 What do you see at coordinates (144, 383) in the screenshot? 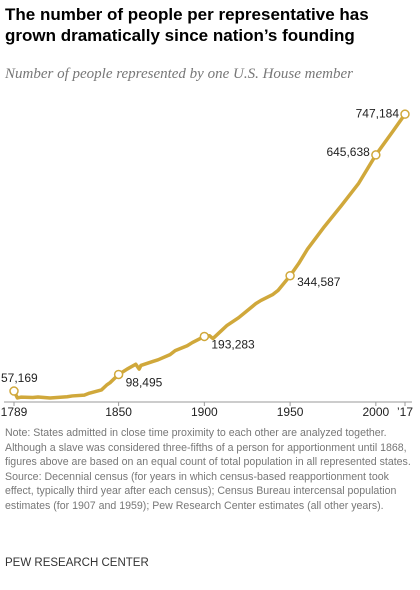
I see `data-label: 98,495` at bounding box center [144, 383].